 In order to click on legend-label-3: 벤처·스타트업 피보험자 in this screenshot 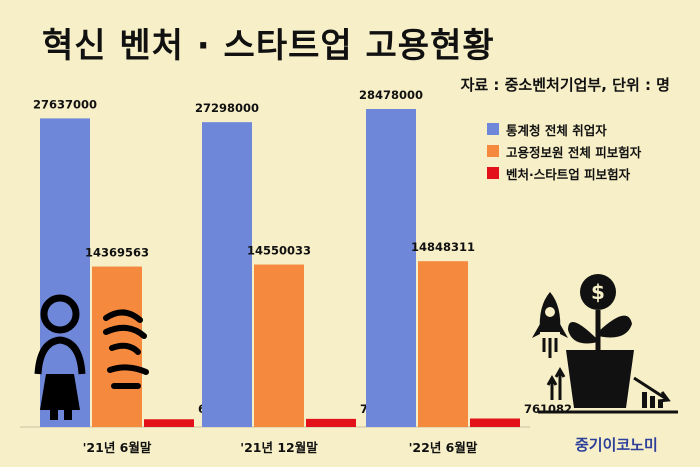, I will do `click(568, 174)`.